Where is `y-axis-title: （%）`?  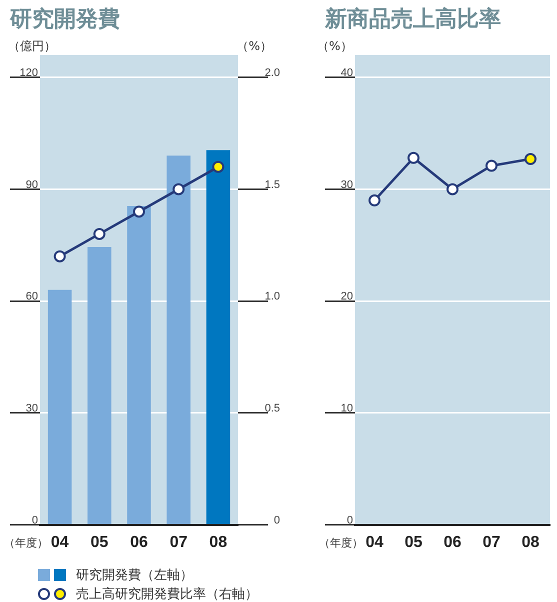 y-axis-title: （%） is located at coordinates (334, 46).